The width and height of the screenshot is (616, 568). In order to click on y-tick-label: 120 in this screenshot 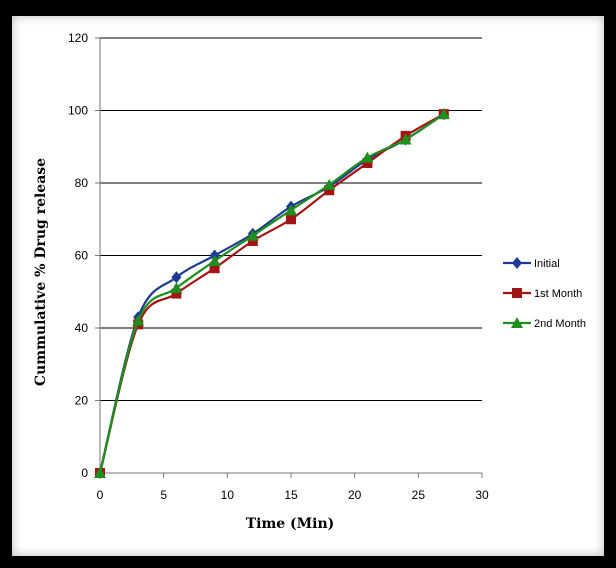, I will do `click(78, 38)`.